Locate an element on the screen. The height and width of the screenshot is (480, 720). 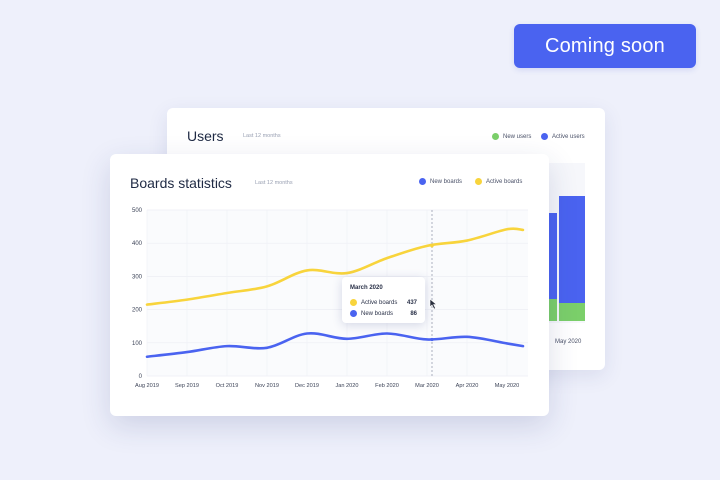
tooltip-row-value: 86 is located at coordinates (413, 313).